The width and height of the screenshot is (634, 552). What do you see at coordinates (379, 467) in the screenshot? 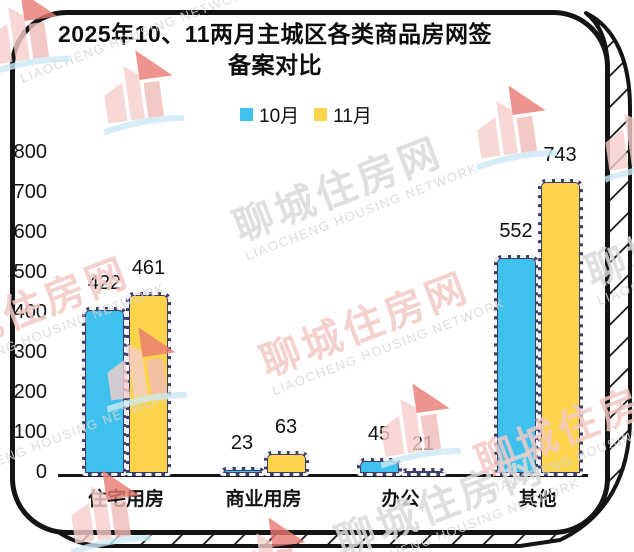
I see `bar-10月-办公` at bounding box center [379, 467].